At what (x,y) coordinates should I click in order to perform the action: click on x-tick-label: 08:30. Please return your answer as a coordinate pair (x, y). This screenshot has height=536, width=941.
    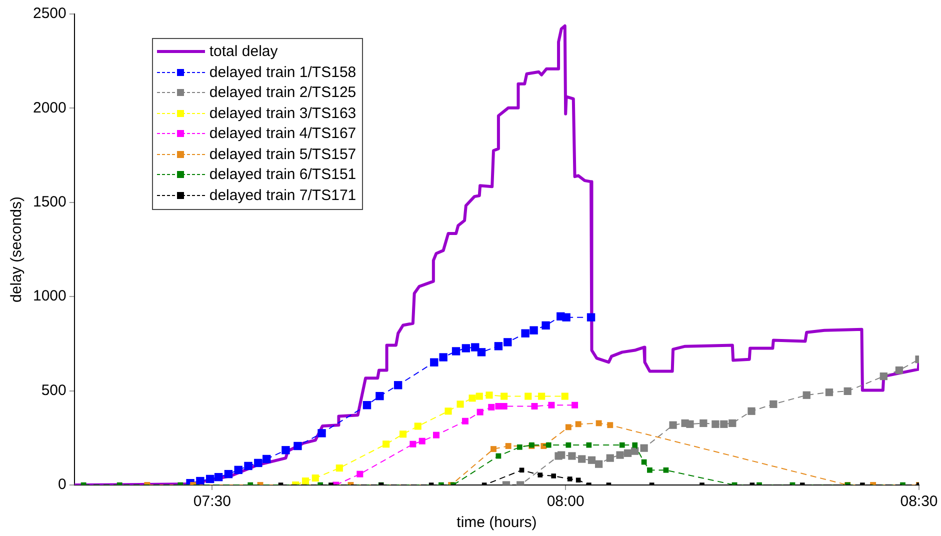
    Looking at the image, I should click on (919, 501).